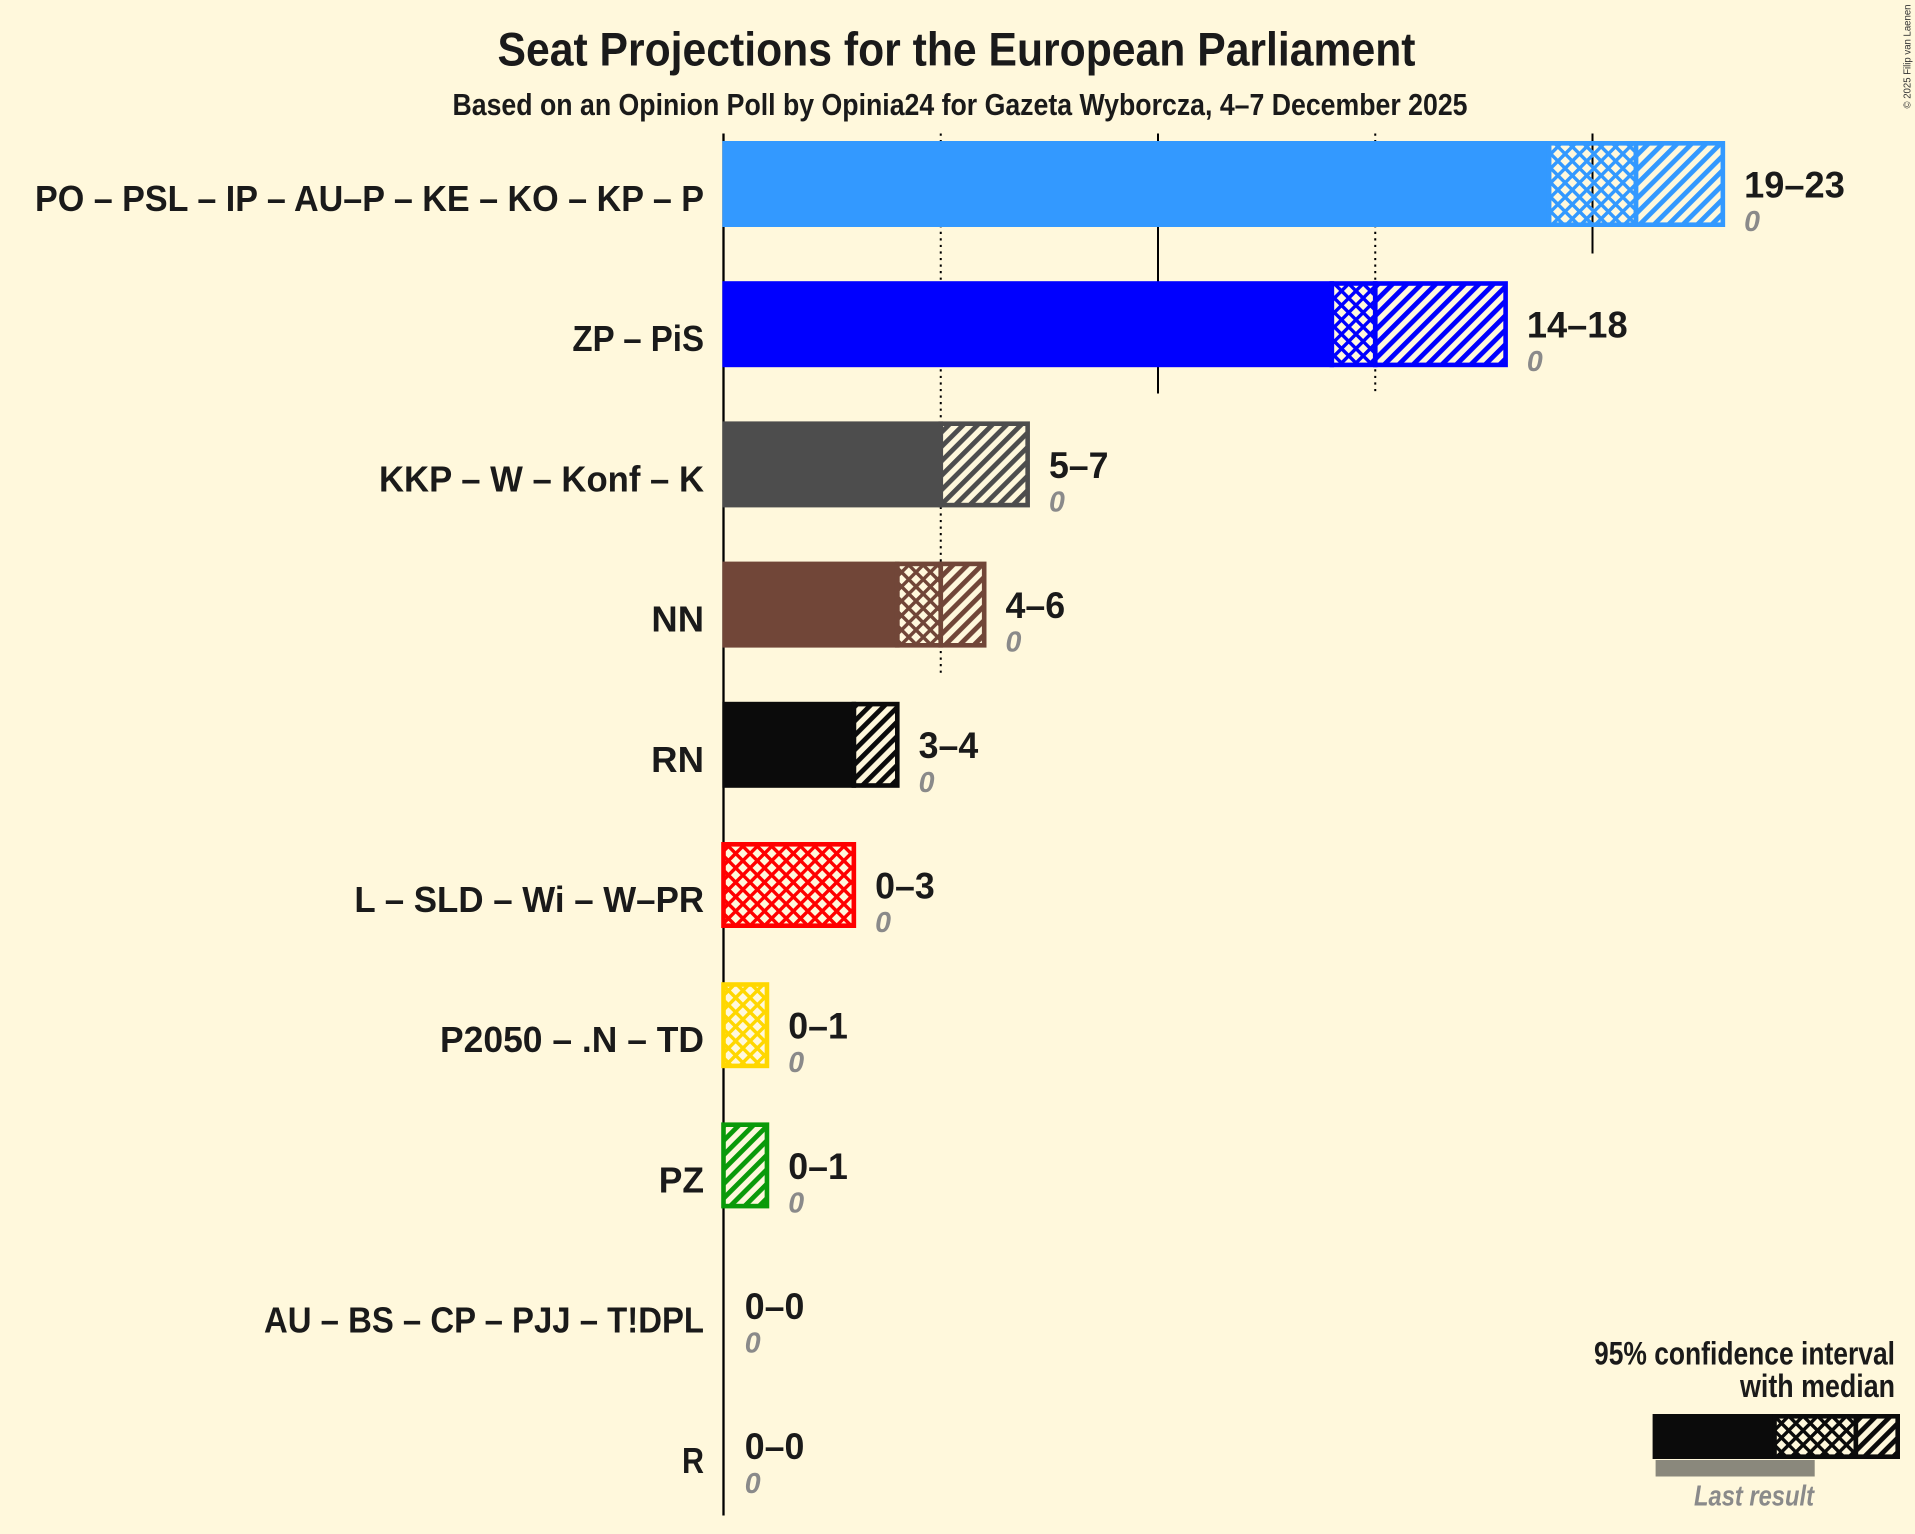 This screenshot has width=1915, height=1534. I want to click on svg-text: 0–3, so click(905, 885).